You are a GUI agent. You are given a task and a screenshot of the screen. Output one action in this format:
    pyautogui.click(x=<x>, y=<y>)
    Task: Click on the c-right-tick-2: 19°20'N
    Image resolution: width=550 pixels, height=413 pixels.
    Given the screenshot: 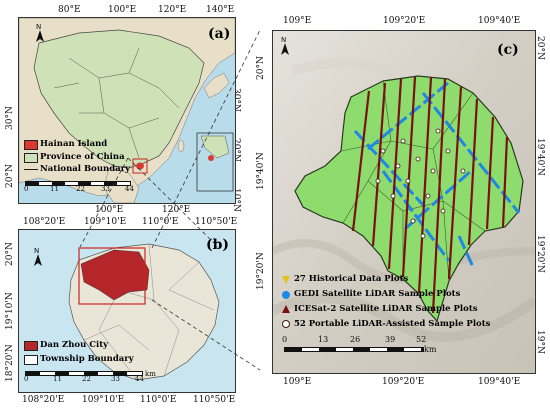 What is the action you would take?
    pyautogui.click(x=540, y=254)
    